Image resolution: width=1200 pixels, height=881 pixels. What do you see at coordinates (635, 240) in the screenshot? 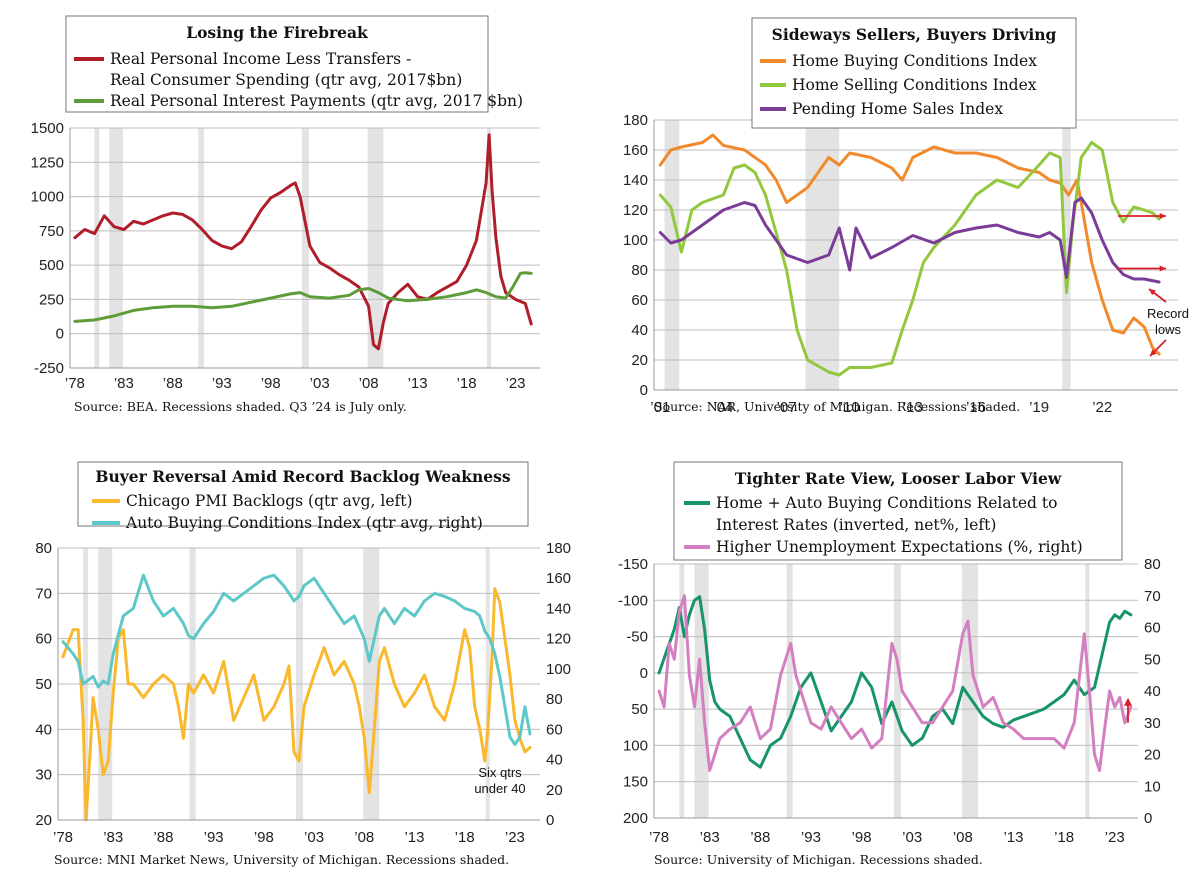
I see `y-tick-label-left: 100` at bounding box center [635, 240].